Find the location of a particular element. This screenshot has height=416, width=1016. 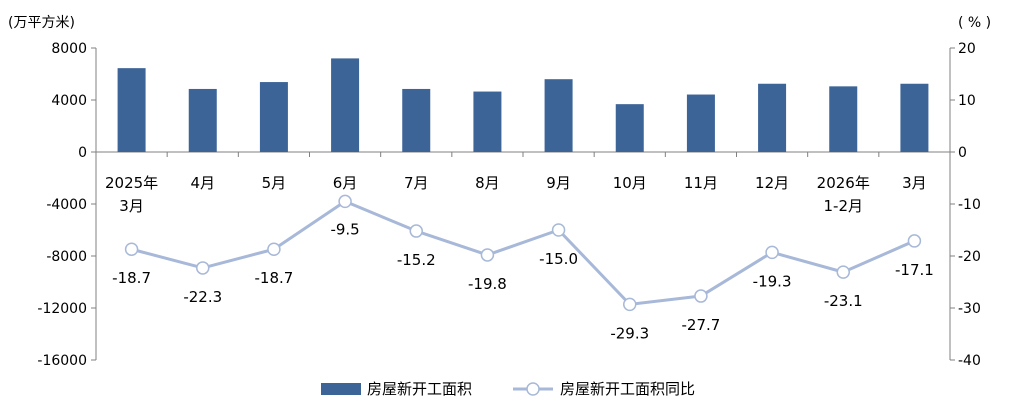

category-label: 7月 is located at coordinates (416, 183).